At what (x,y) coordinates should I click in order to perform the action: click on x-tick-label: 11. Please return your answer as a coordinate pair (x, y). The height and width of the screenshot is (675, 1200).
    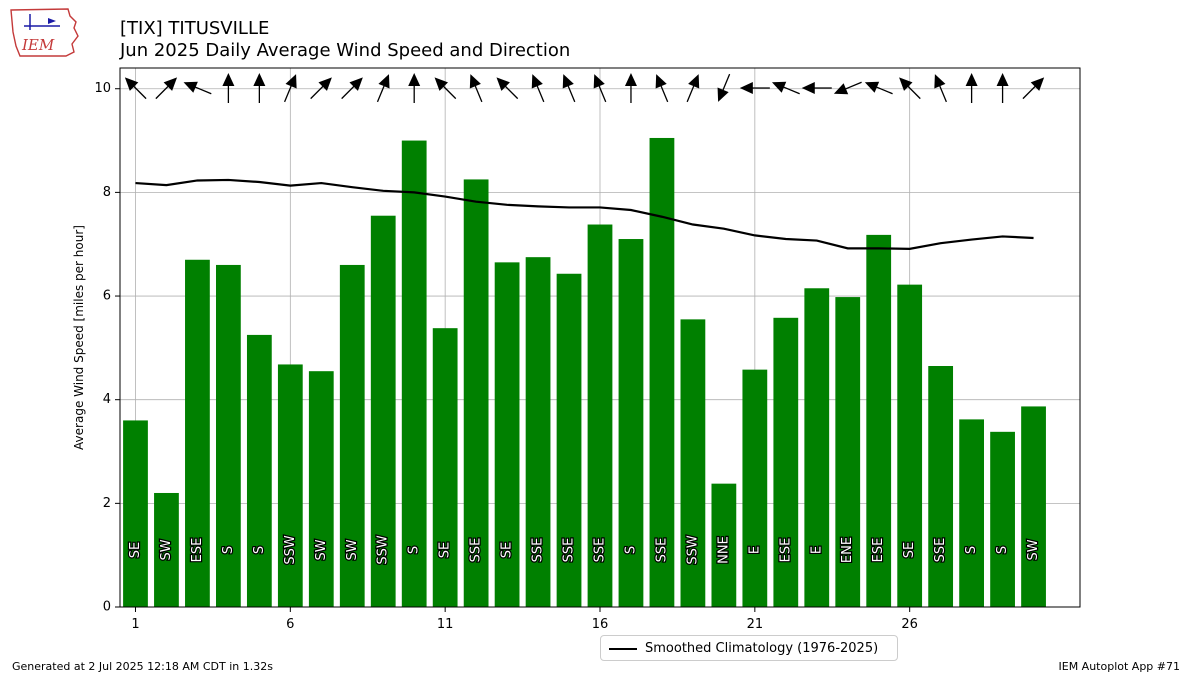
    Looking at the image, I should click on (445, 624).